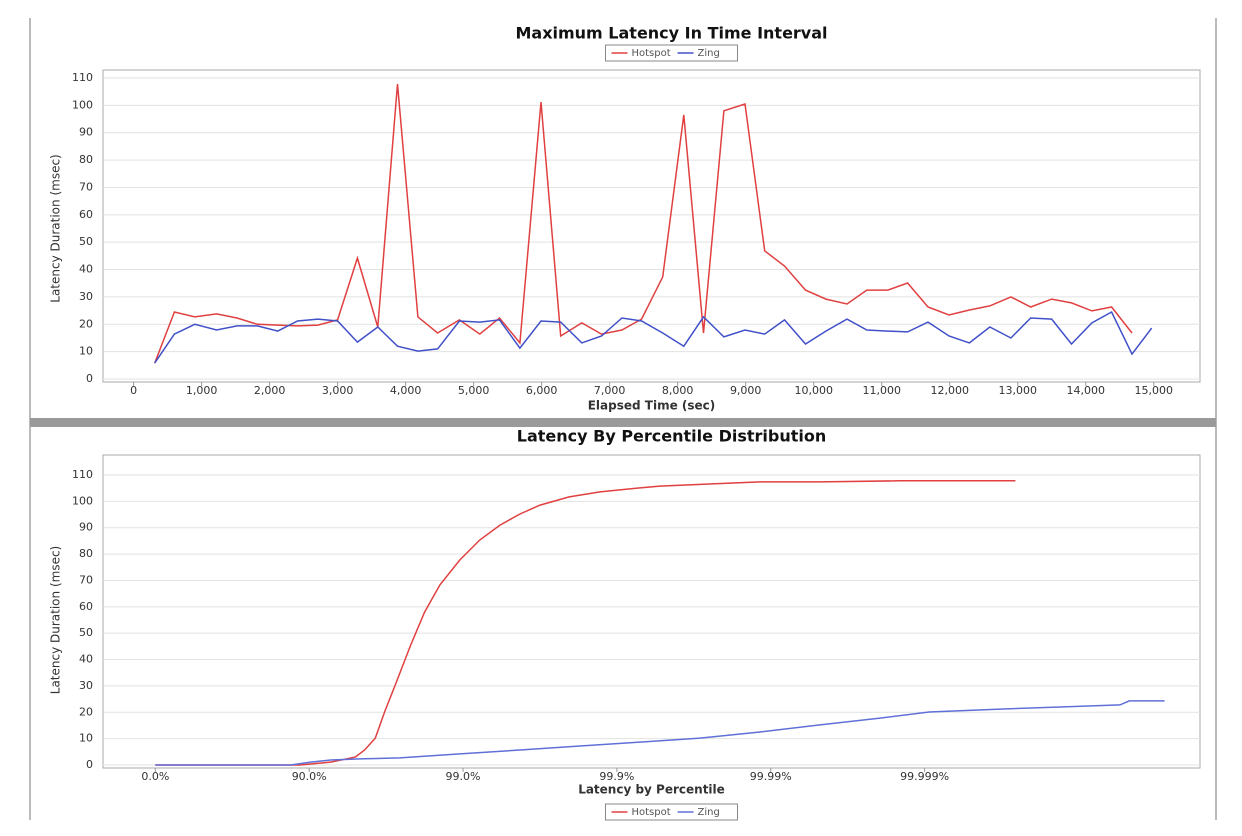  What do you see at coordinates (338, 390) in the screenshot?
I see `x-tick-label: 3,000` at bounding box center [338, 390].